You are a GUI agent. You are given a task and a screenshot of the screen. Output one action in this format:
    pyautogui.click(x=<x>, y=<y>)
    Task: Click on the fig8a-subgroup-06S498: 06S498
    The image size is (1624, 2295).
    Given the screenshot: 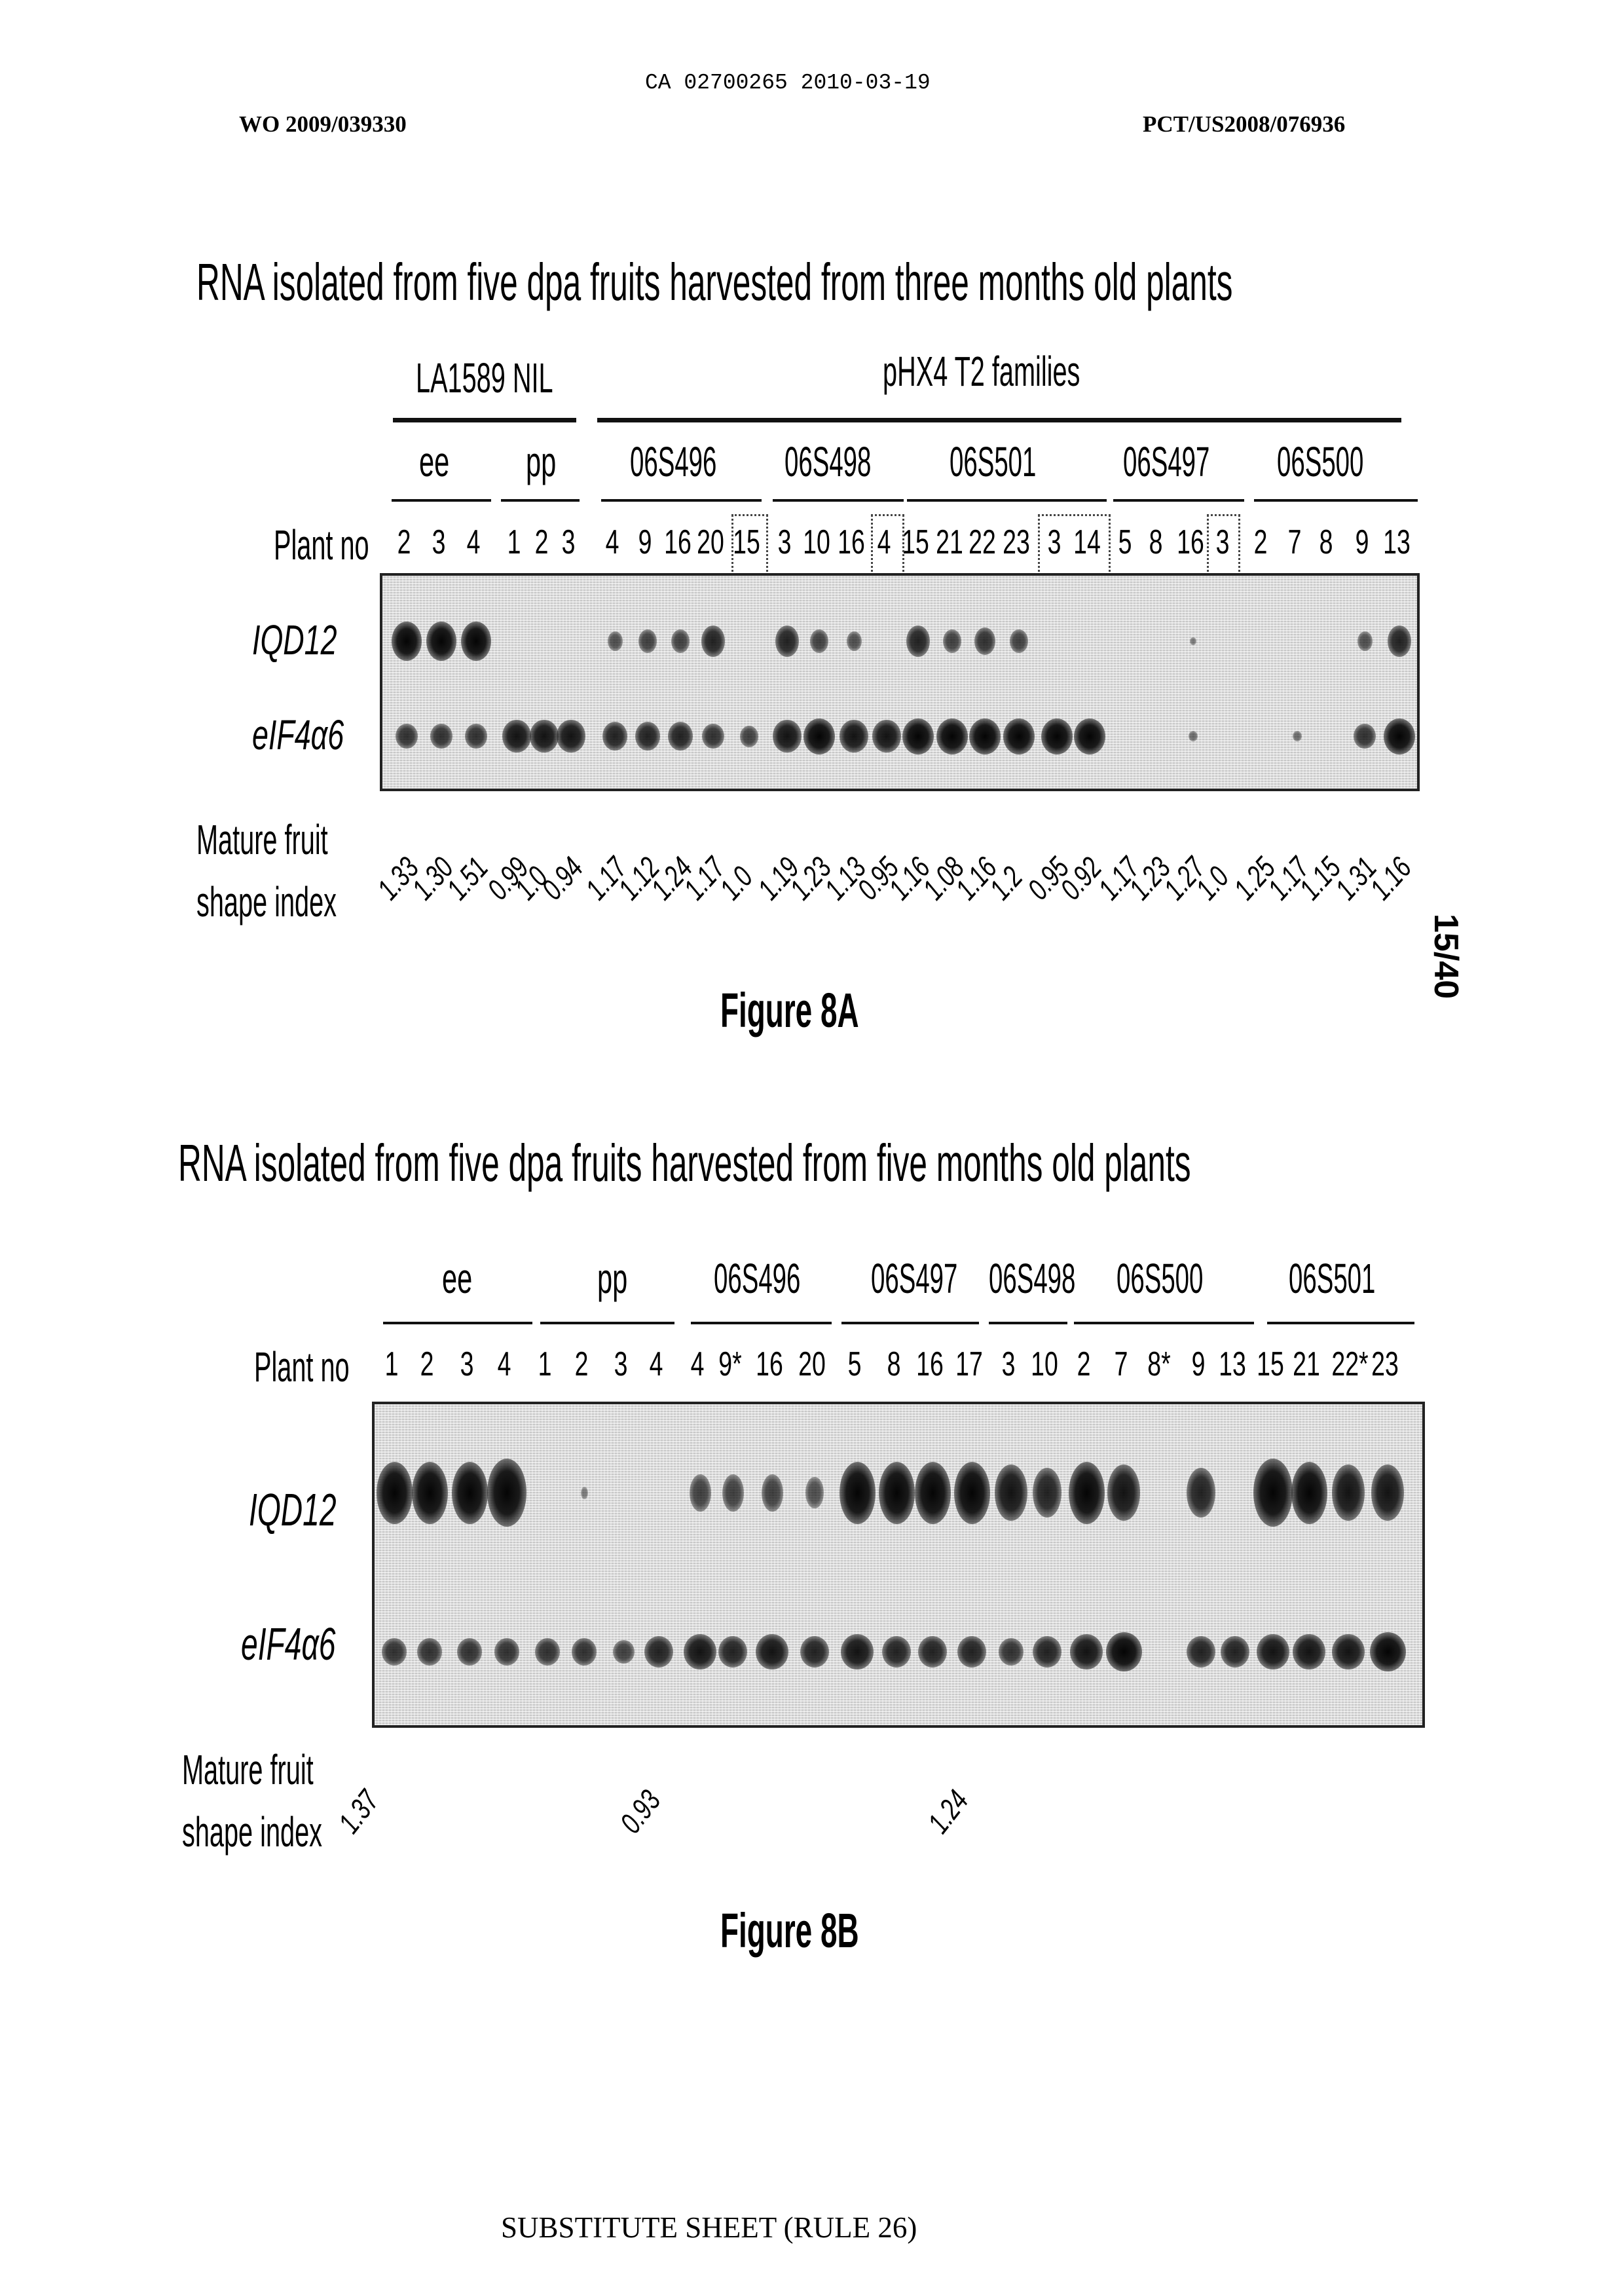 What is the action you would take?
    pyautogui.click(x=856, y=462)
    